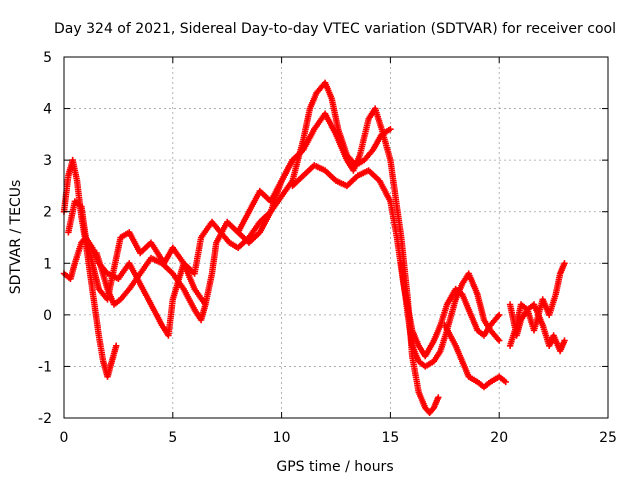  I want to click on y-axis-label: SDTVAR / TECUs, so click(16, 237).